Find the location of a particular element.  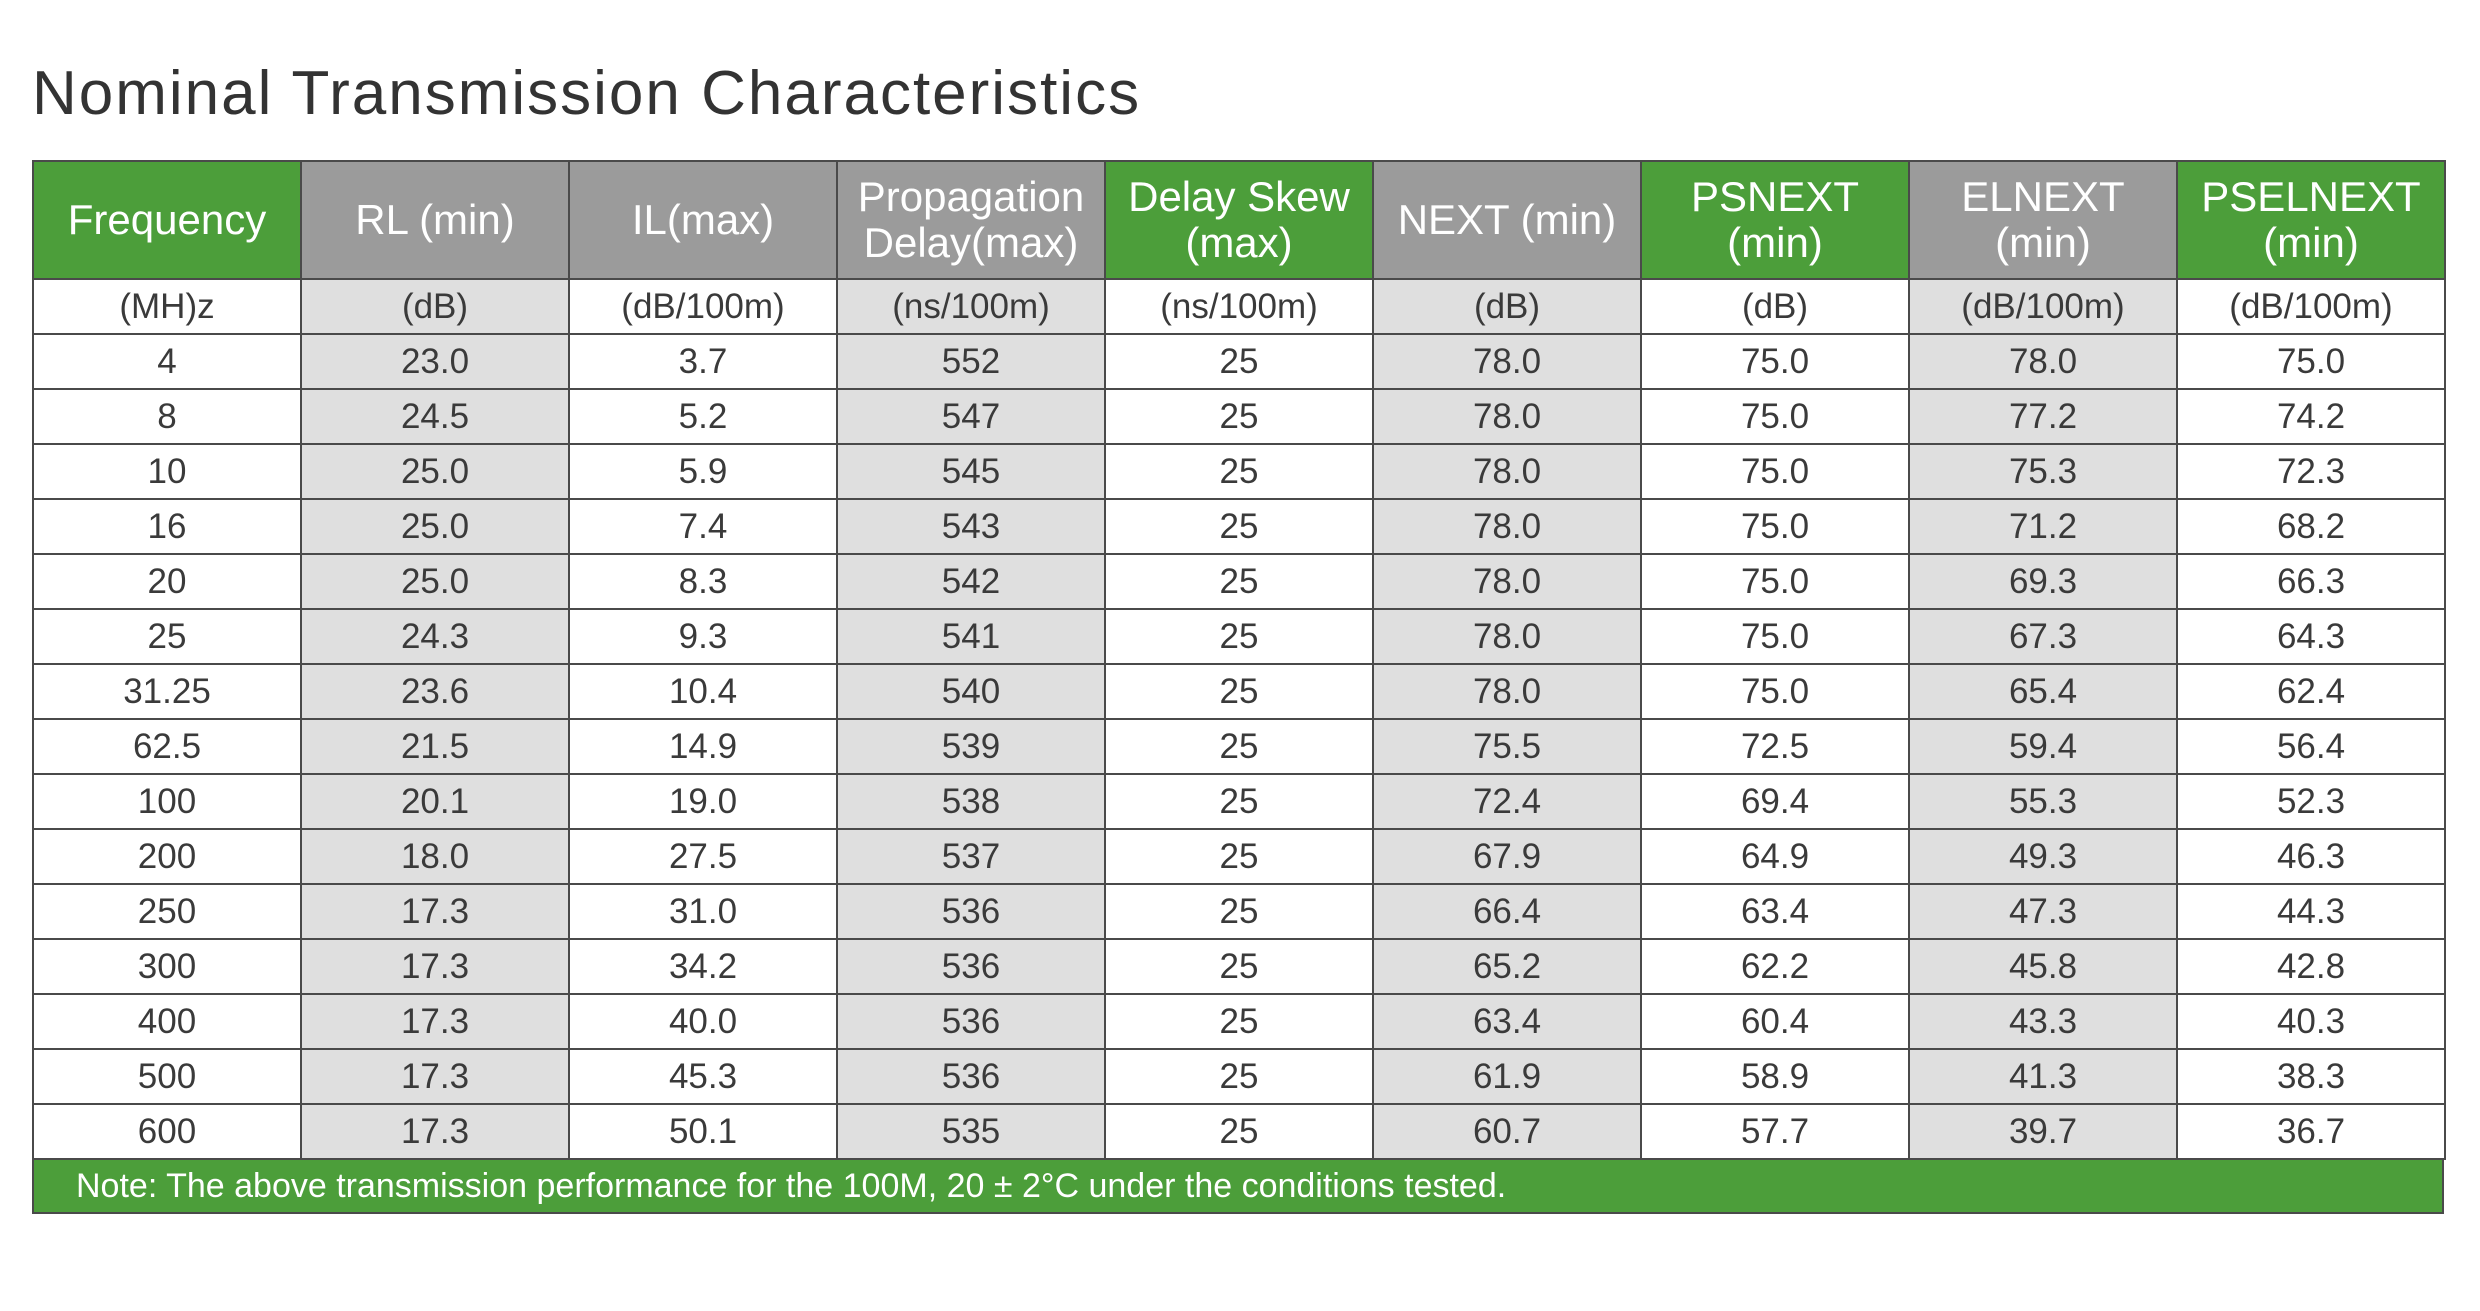

table-cell: 21.5 is located at coordinates (435, 746).